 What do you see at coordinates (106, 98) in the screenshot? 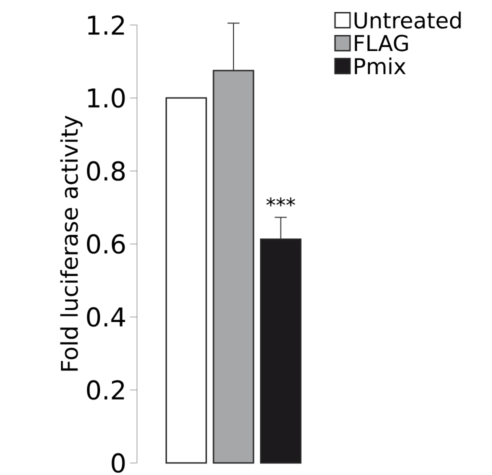
I see `y-tick-label: 1.0` at bounding box center [106, 98].